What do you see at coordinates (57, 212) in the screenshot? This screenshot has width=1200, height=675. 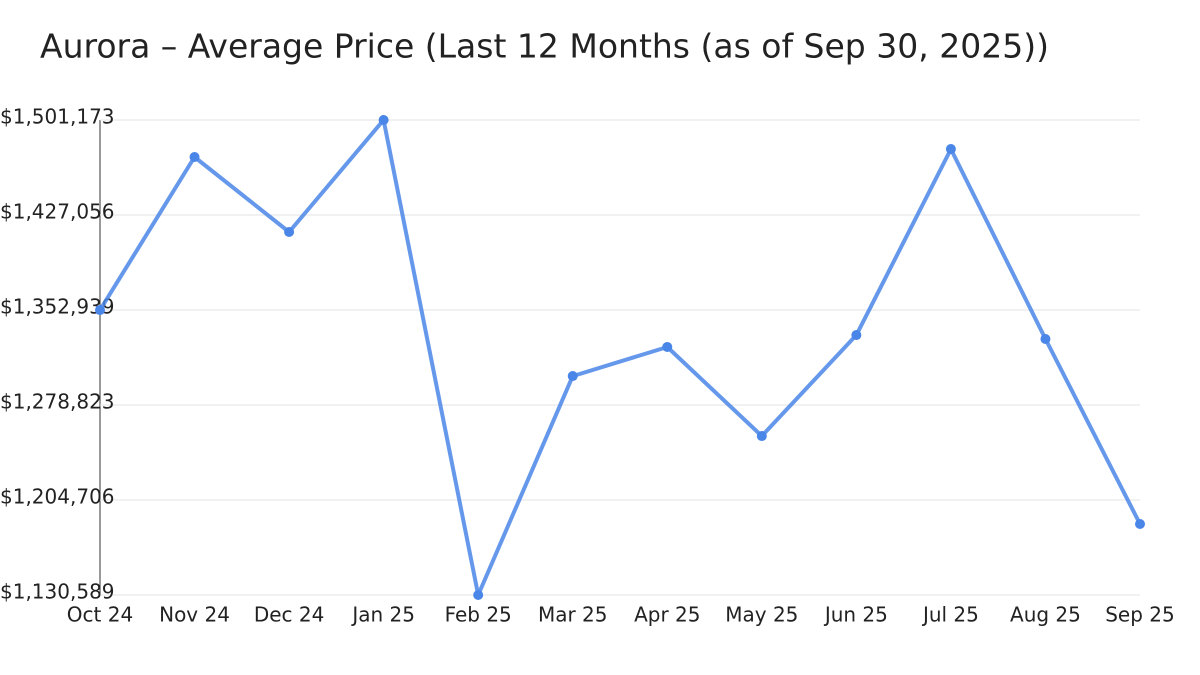 I see `y-tick-label: $1,427,056` at bounding box center [57, 212].